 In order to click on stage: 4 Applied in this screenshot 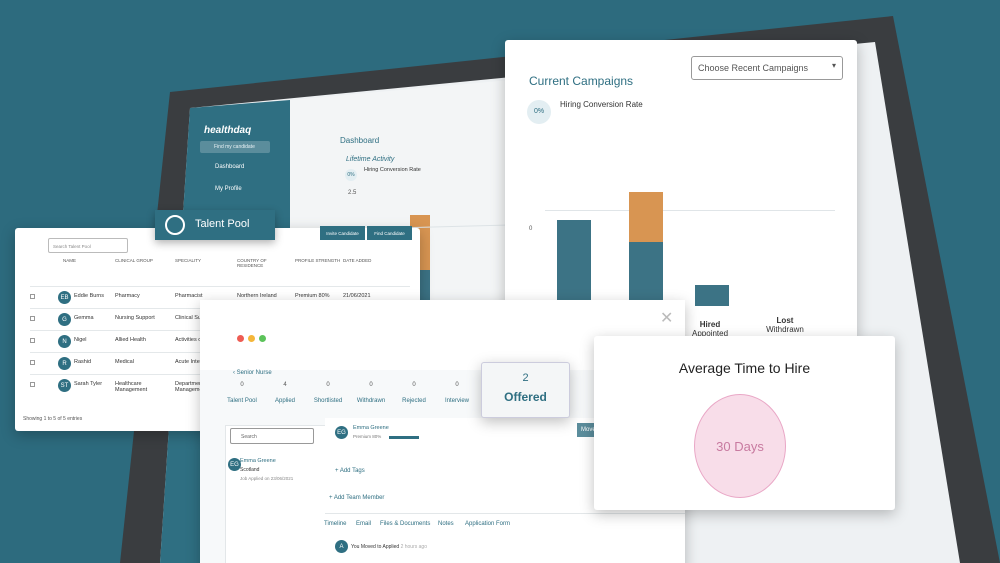, I will do `click(285, 393)`.